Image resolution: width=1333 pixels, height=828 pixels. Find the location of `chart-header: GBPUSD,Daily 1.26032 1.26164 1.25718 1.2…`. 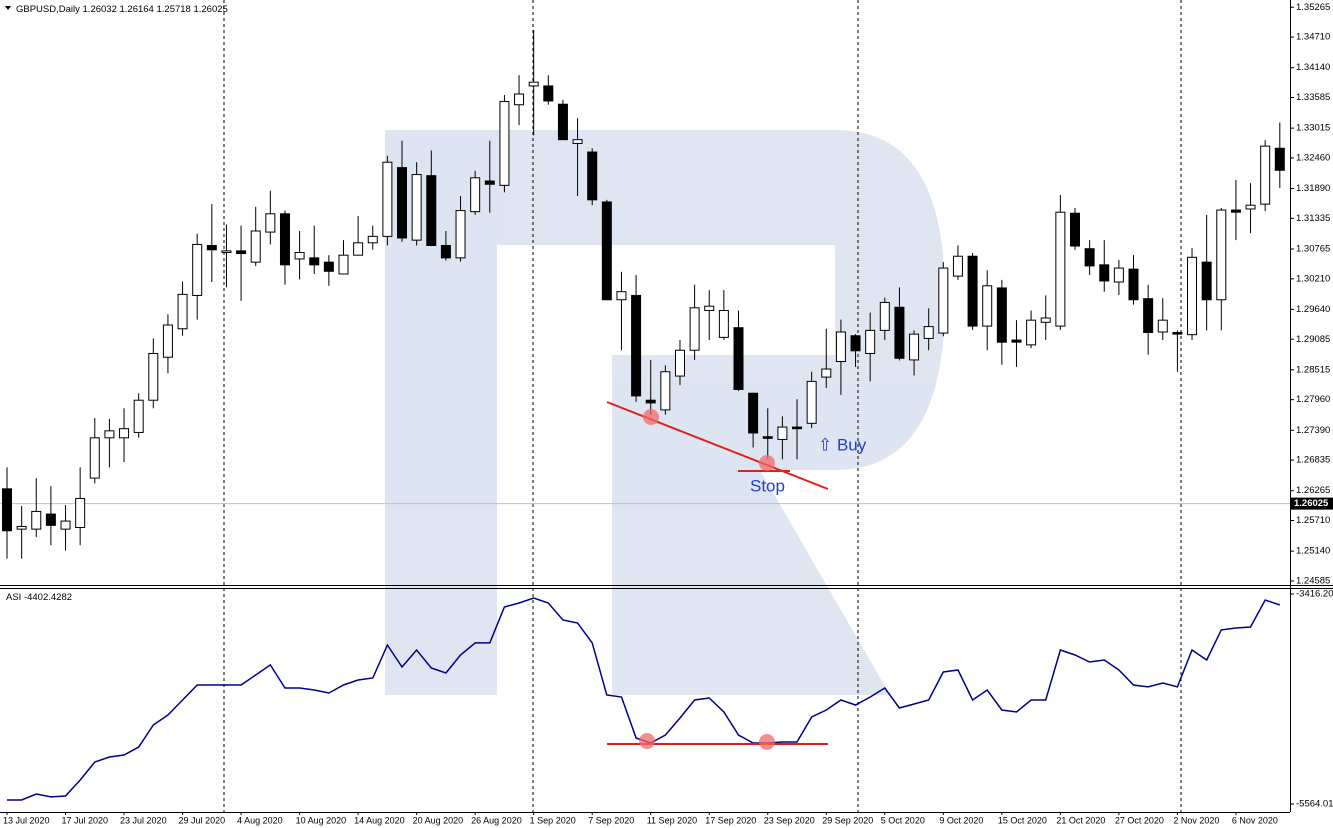

chart-header: GBPUSD,Daily 1.26032 1.26164 1.25718 1.2… is located at coordinates (122, 9).